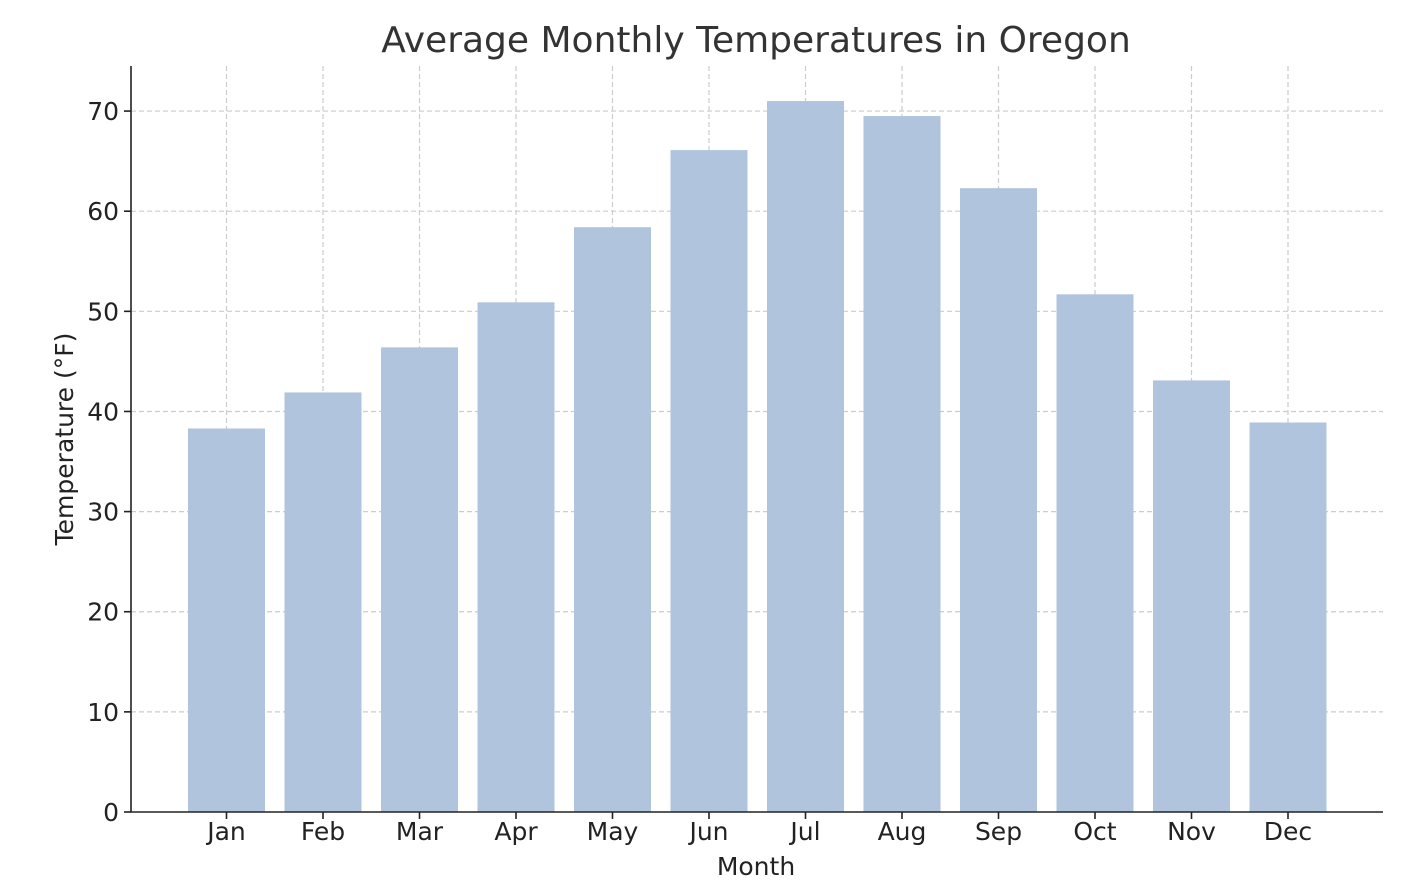 This screenshot has width=1401, height=889. I want to click on x-tick-label: Jul, so click(804, 831).